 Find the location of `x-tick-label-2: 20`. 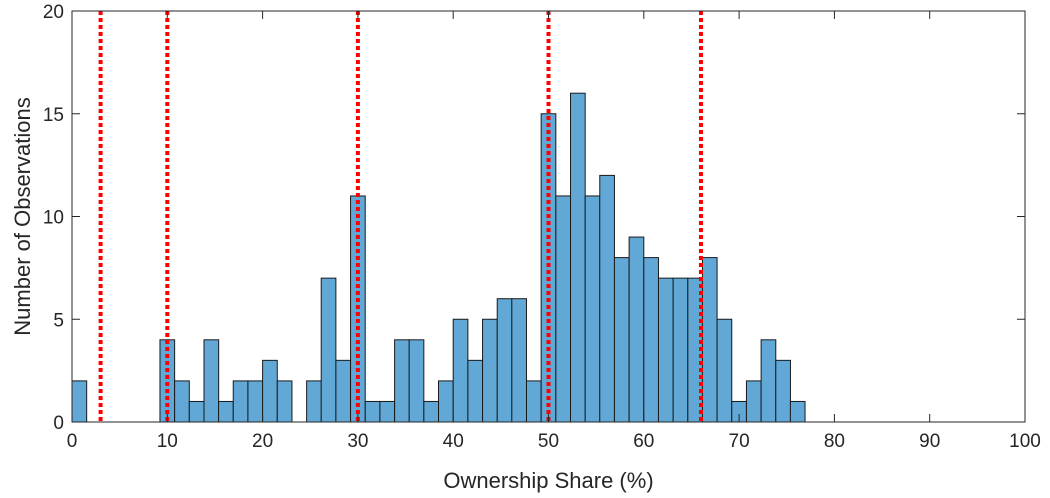

x-tick-label-2: 20 is located at coordinates (262, 441).